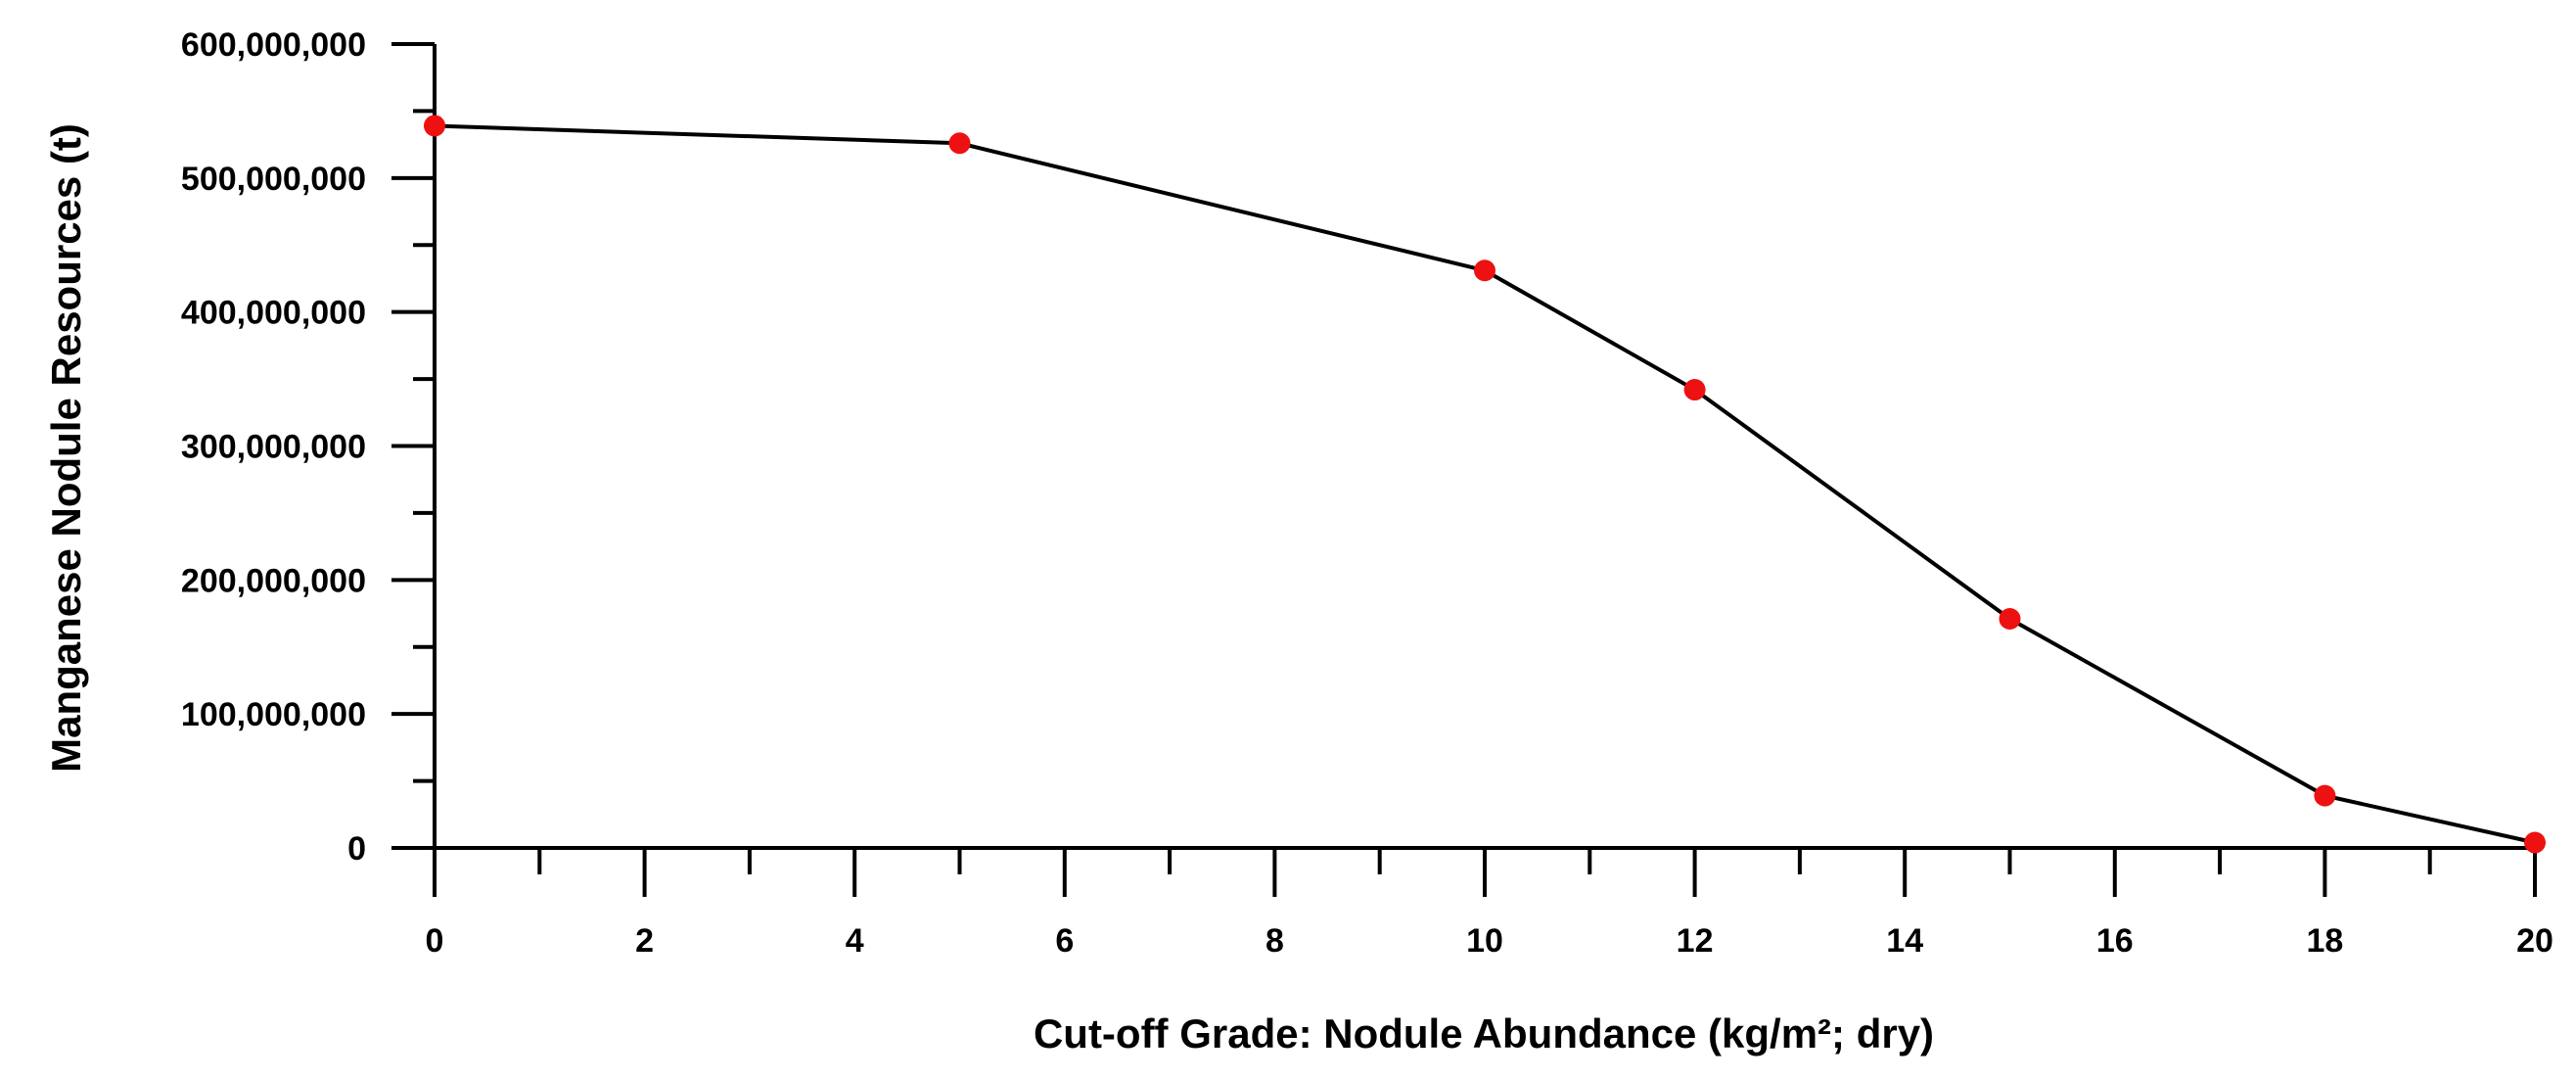 The height and width of the screenshot is (1080, 2576). What do you see at coordinates (273, 314) in the screenshot?
I see `y-tick-label: 400,000,000` at bounding box center [273, 314].